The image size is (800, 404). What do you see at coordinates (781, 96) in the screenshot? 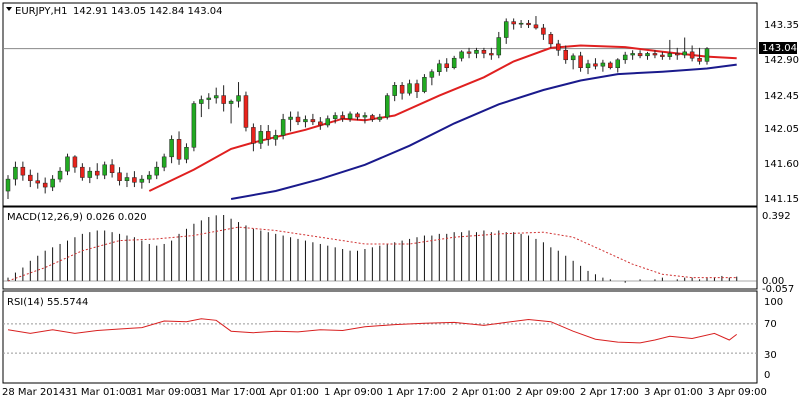
I see `price-tick-label: 142.45` at bounding box center [781, 96].